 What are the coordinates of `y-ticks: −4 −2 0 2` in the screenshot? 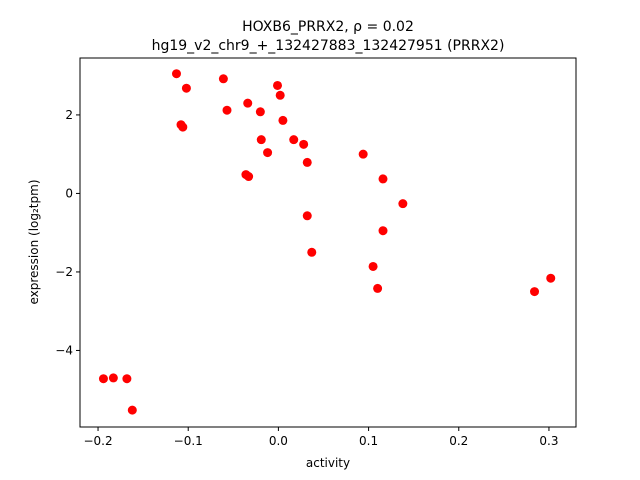 It's located at (67, 232).